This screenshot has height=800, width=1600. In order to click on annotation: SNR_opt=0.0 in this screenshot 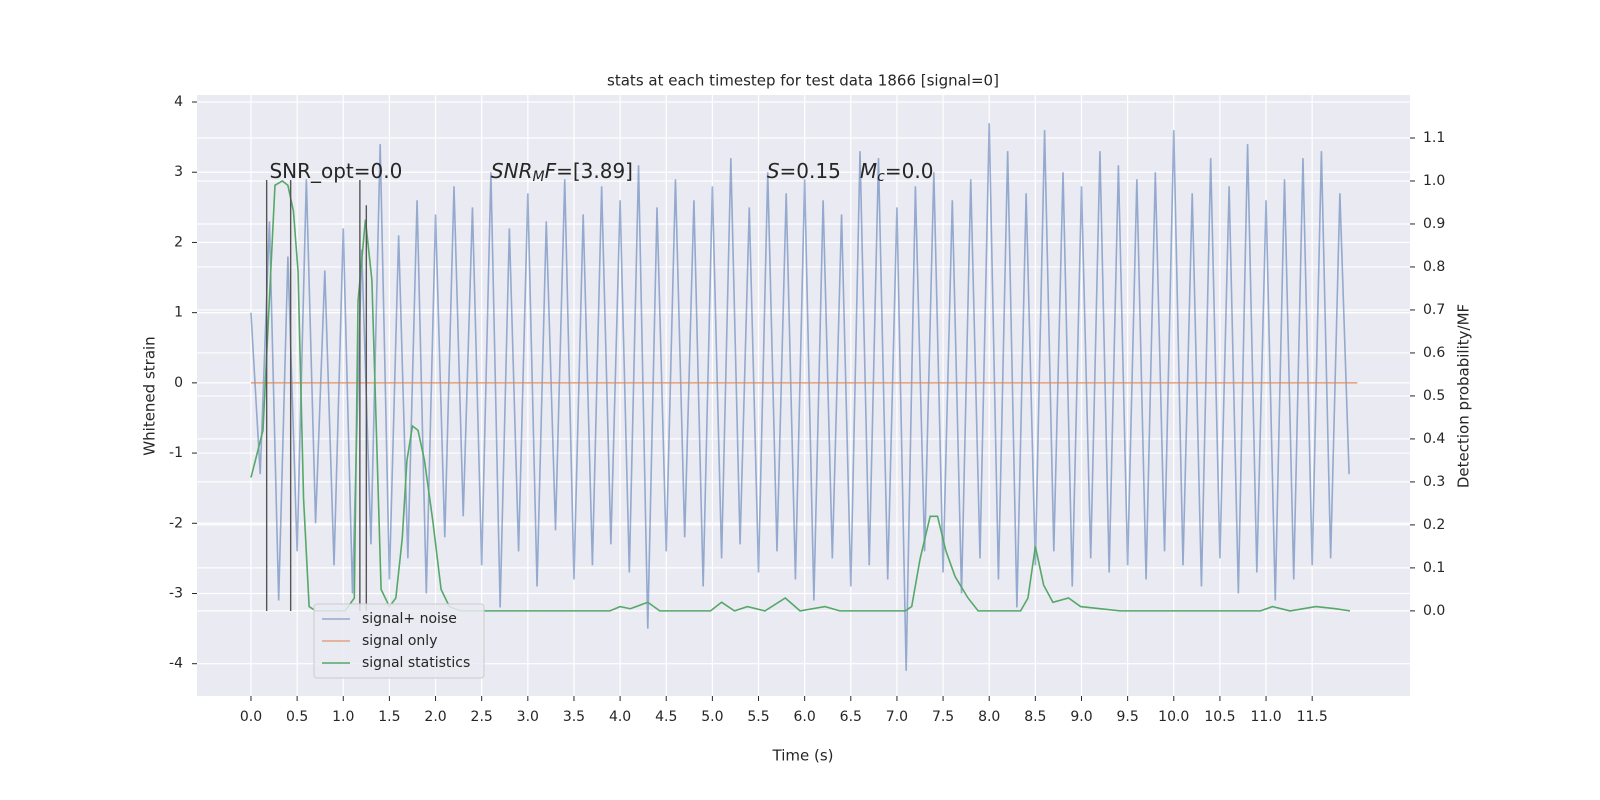, I will do `click(335, 171)`.